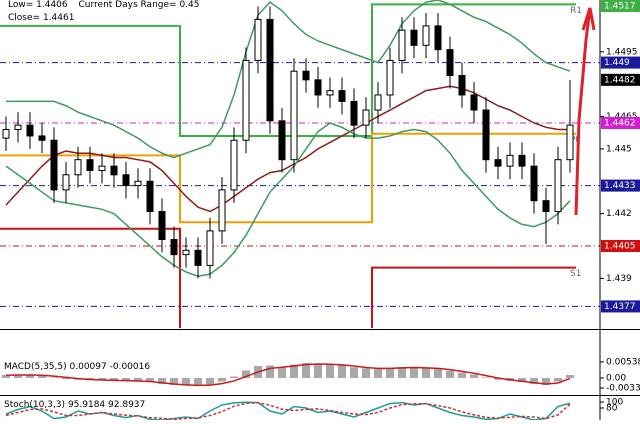 The image size is (640, 424). Describe the element at coordinates (128, 5) in the screenshot. I see `info-range-label: Current Days Range=` at that location.